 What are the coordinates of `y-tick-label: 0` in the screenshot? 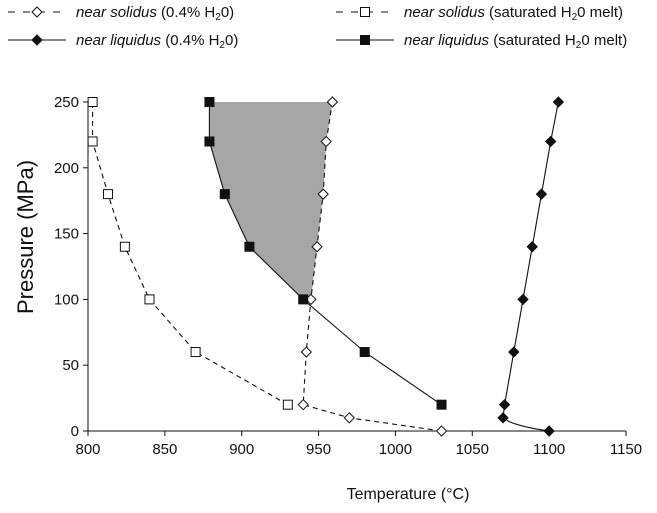 It's located at (75, 431).